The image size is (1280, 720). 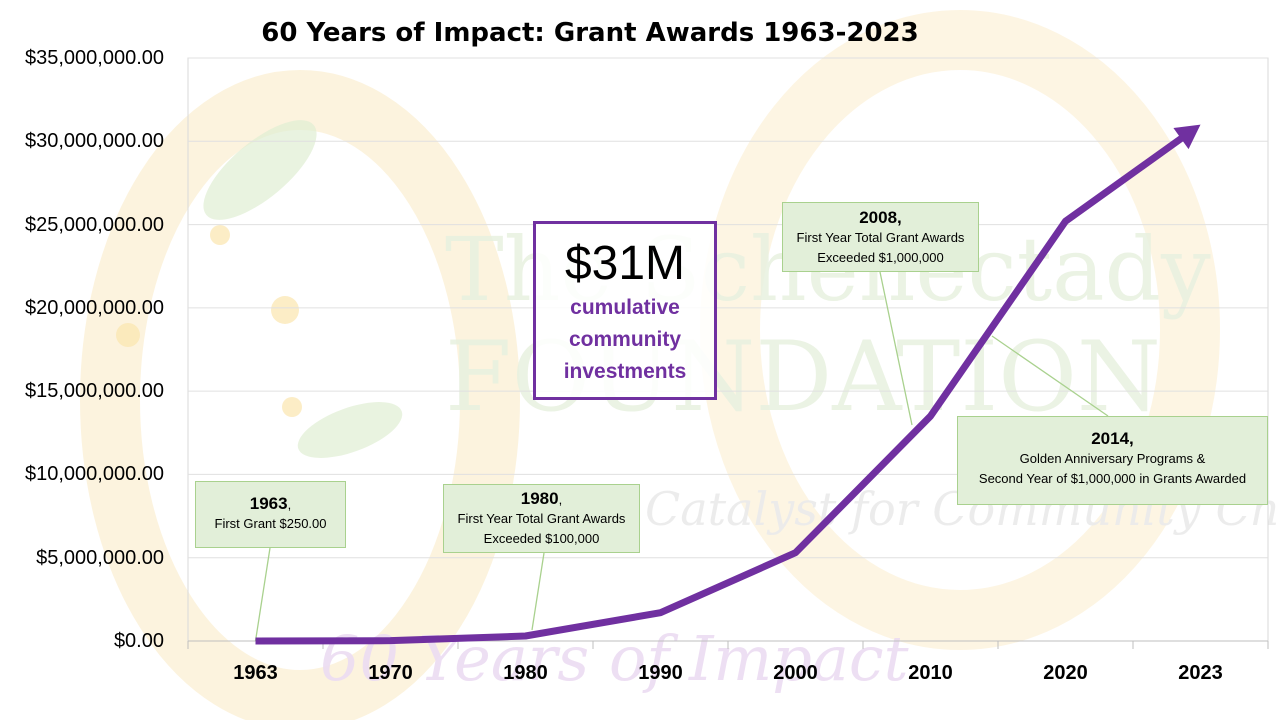 I want to click on y-tick-label: $10,000,000.00, so click(x=94, y=474).